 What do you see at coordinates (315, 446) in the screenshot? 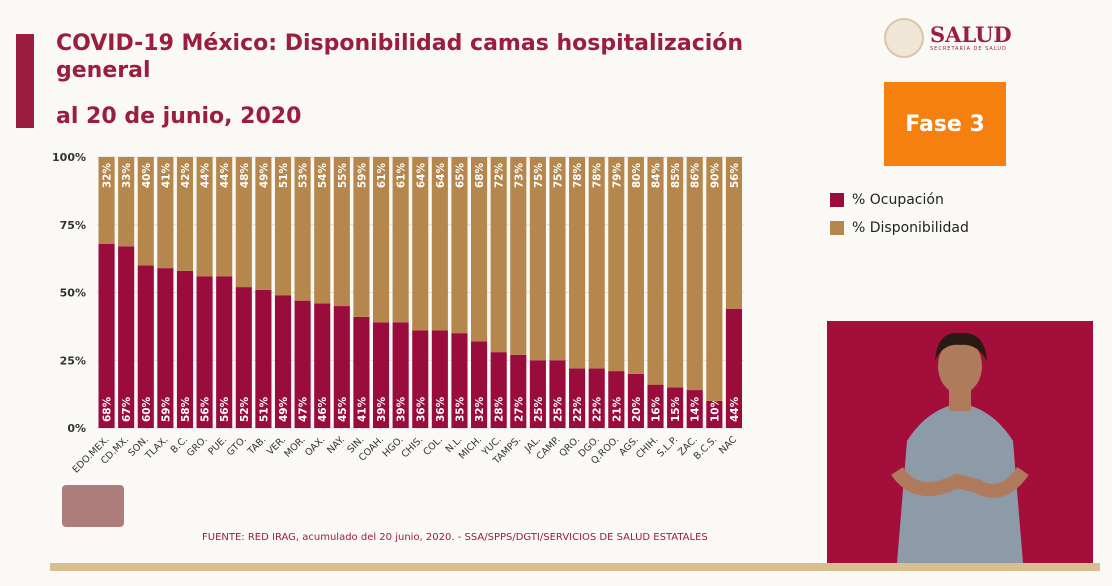
I see `x-tick-label: OAX.` at bounding box center [315, 446].